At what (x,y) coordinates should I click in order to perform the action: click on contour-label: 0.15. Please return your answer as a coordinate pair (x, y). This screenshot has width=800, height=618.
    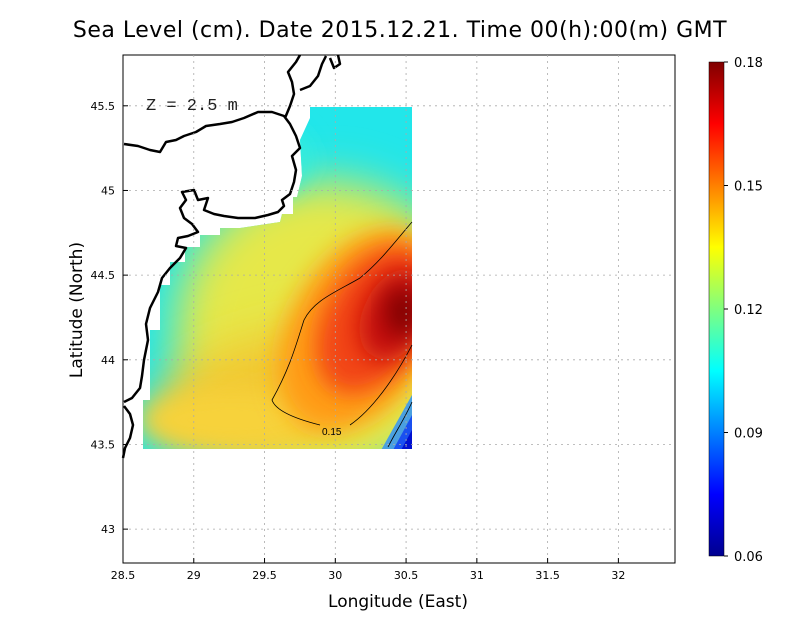
    Looking at the image, I should click on (332, 432).